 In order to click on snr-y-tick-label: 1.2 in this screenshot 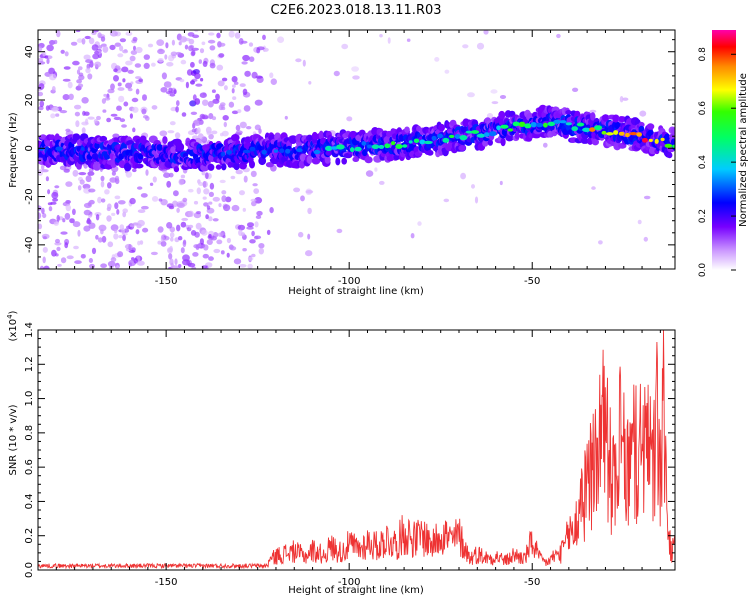, I will do `click(29, 364)`.